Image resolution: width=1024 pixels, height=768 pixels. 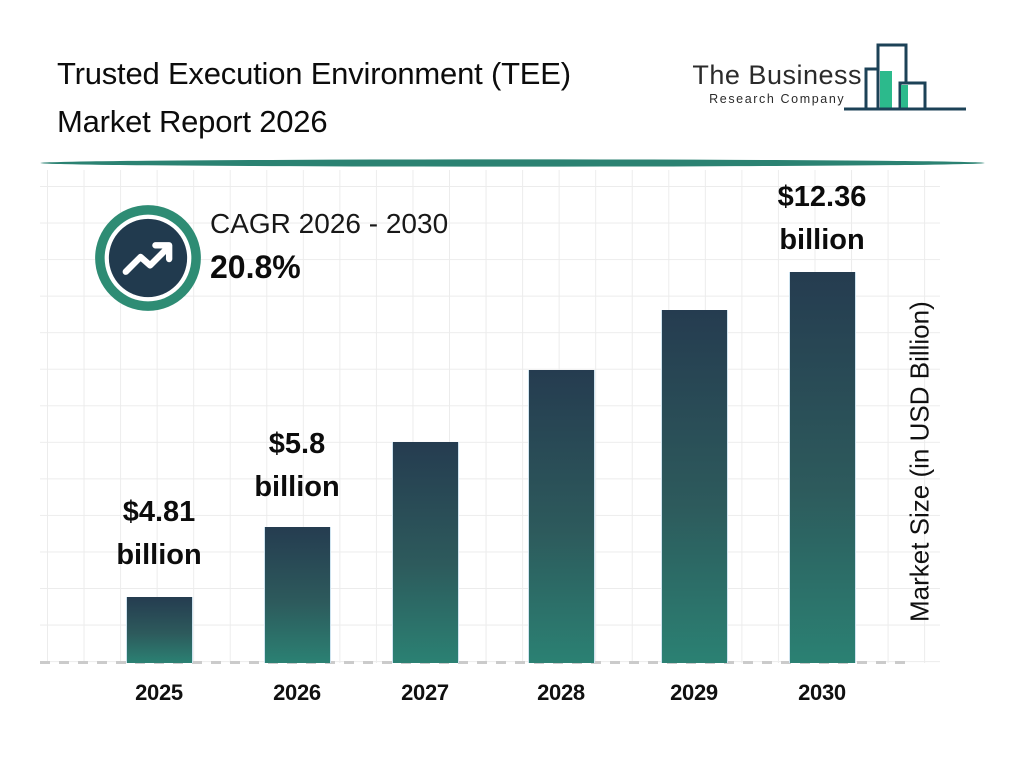 What do you see at coordinates (474, 662) in the screenshot?
I see `x-axis-baseline` at bounding box center [474, 662].